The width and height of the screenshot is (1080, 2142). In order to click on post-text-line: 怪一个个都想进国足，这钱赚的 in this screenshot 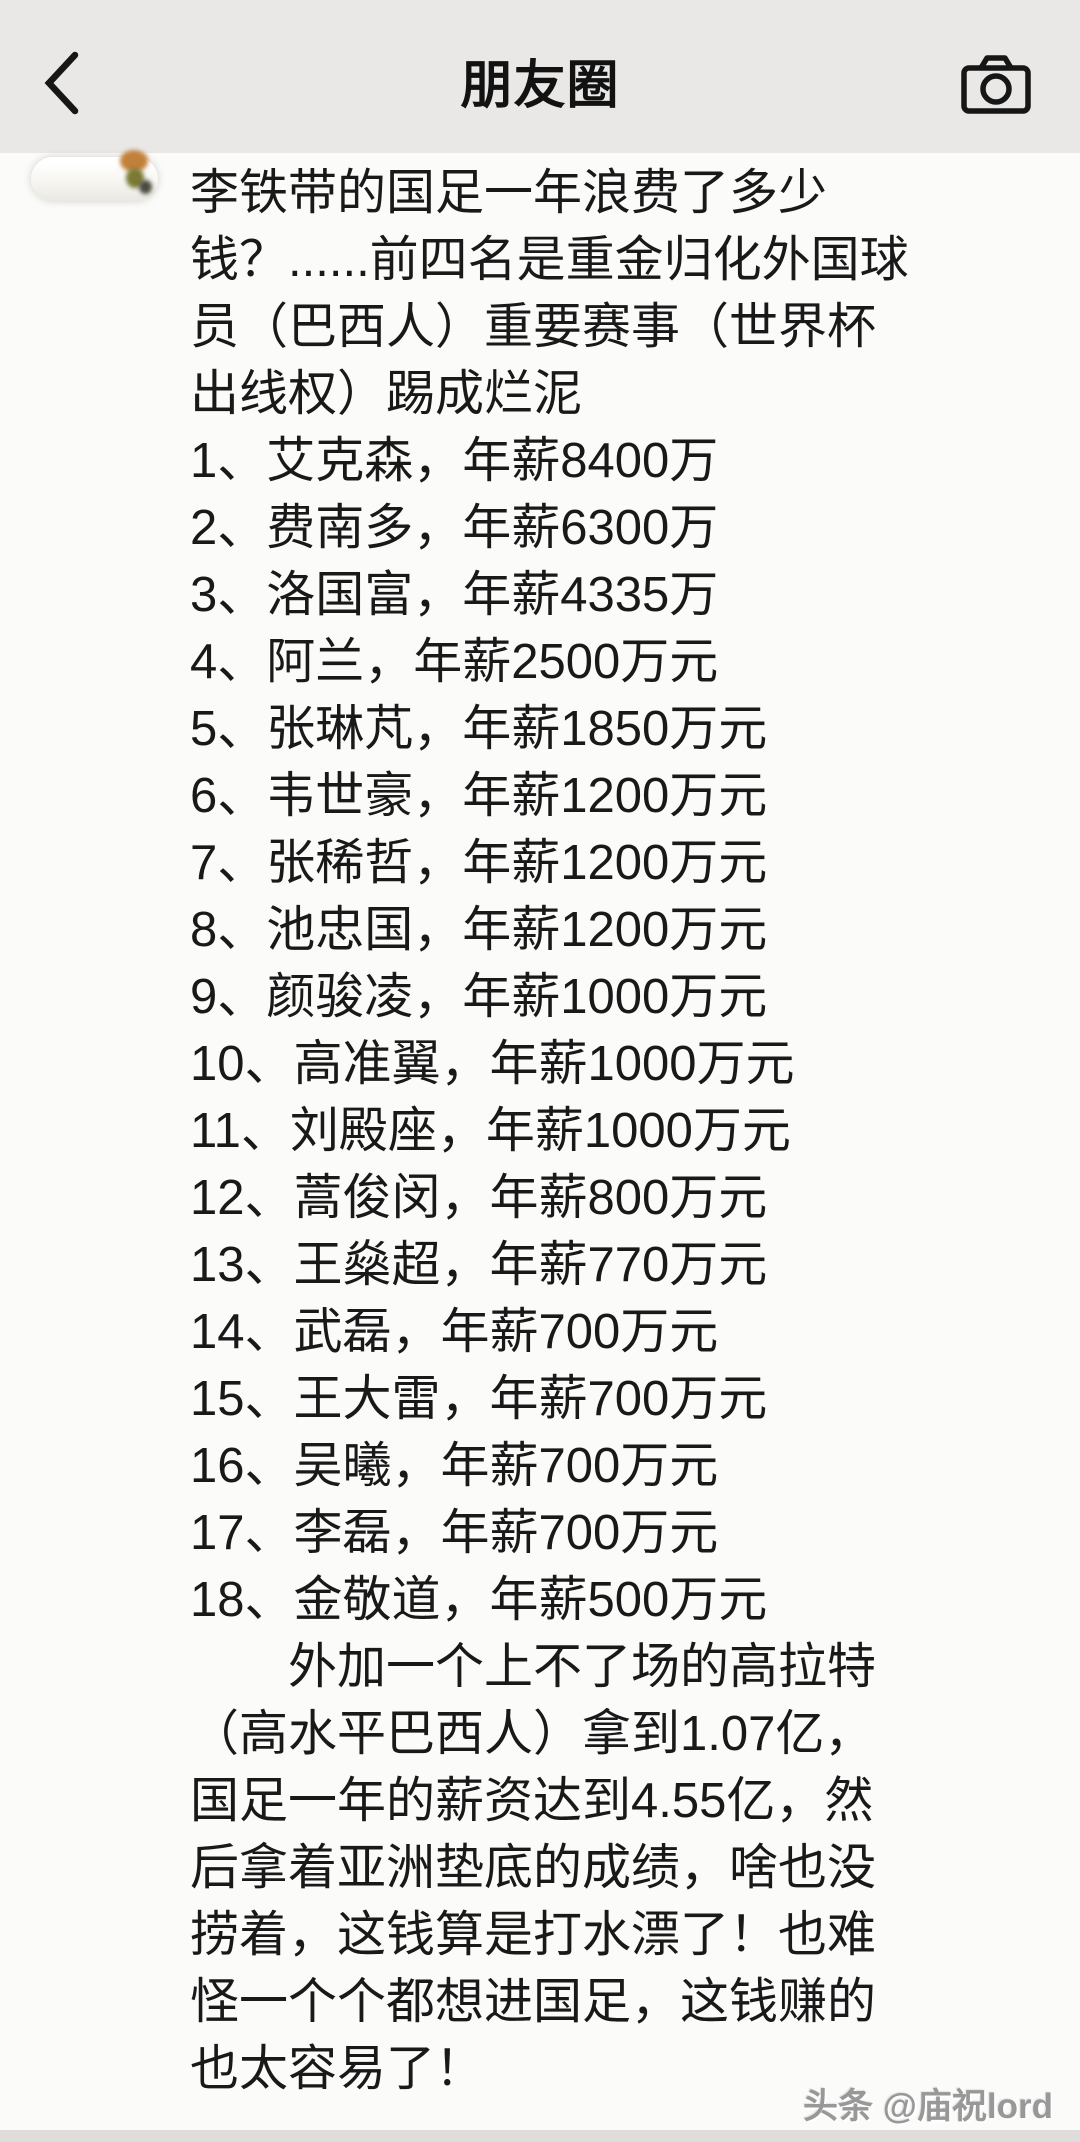, I will do `click(533, 2002)`.